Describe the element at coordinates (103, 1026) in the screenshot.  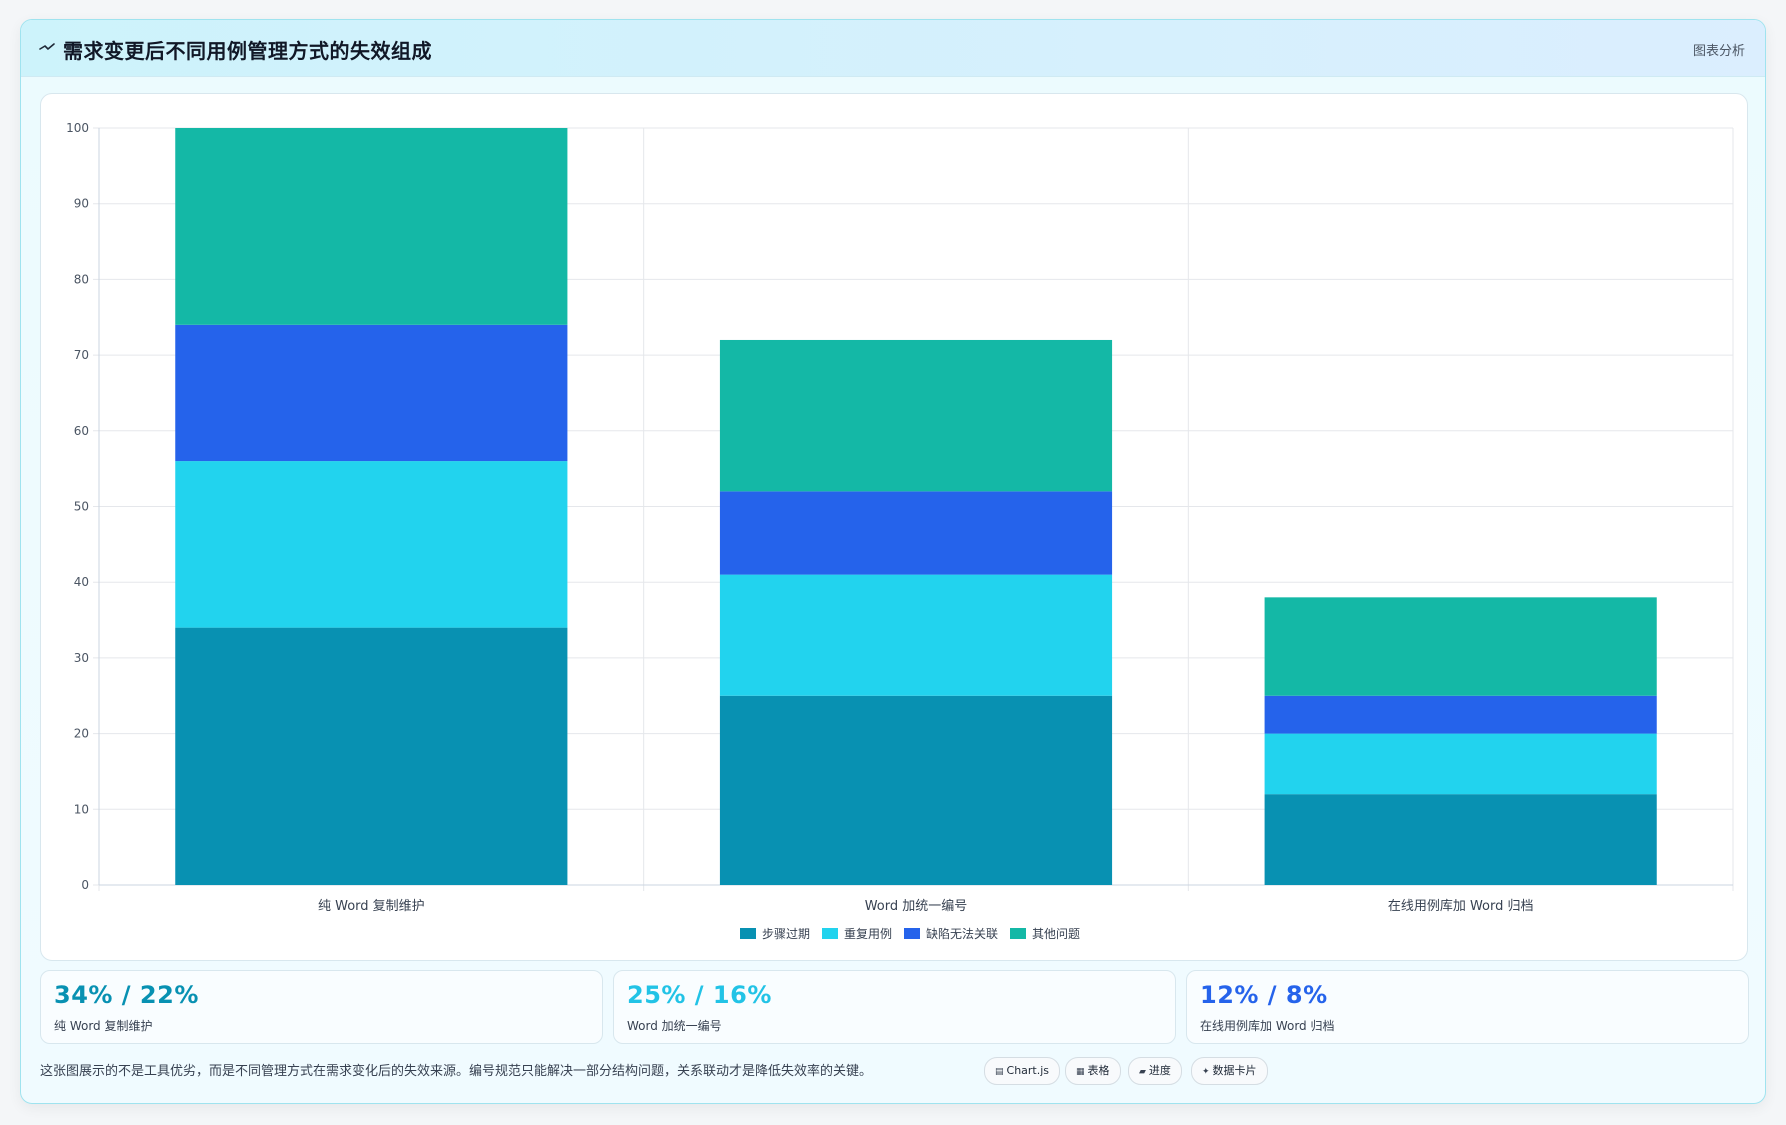
I see `stat-label: 纯 Word 复制维护` at that location.